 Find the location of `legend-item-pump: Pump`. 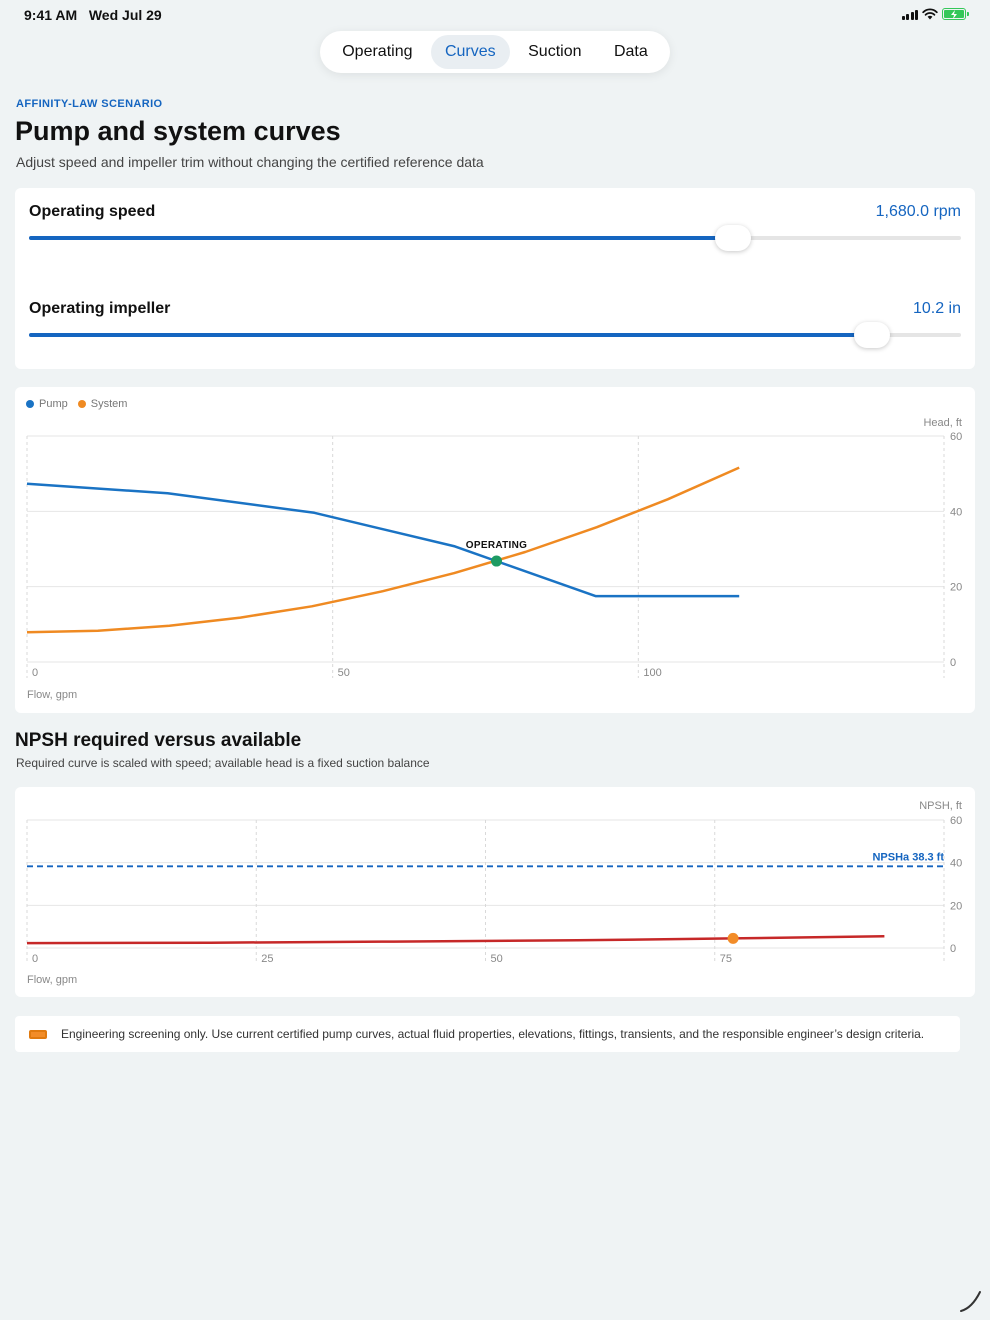

legend-item-pump: Pump is located at coordinates (47, 404).